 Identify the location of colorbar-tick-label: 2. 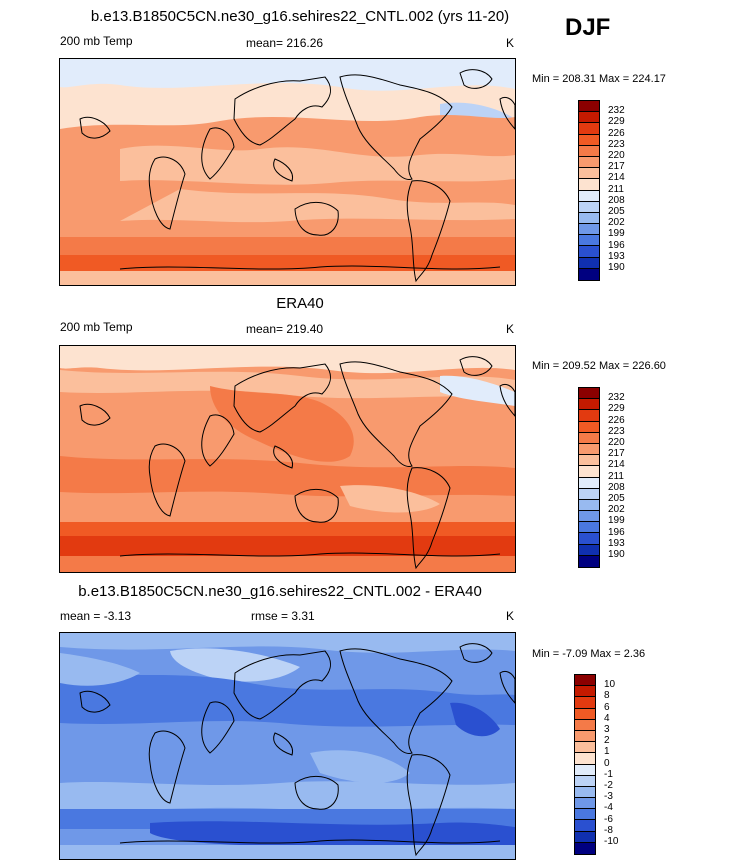
(607, 741).